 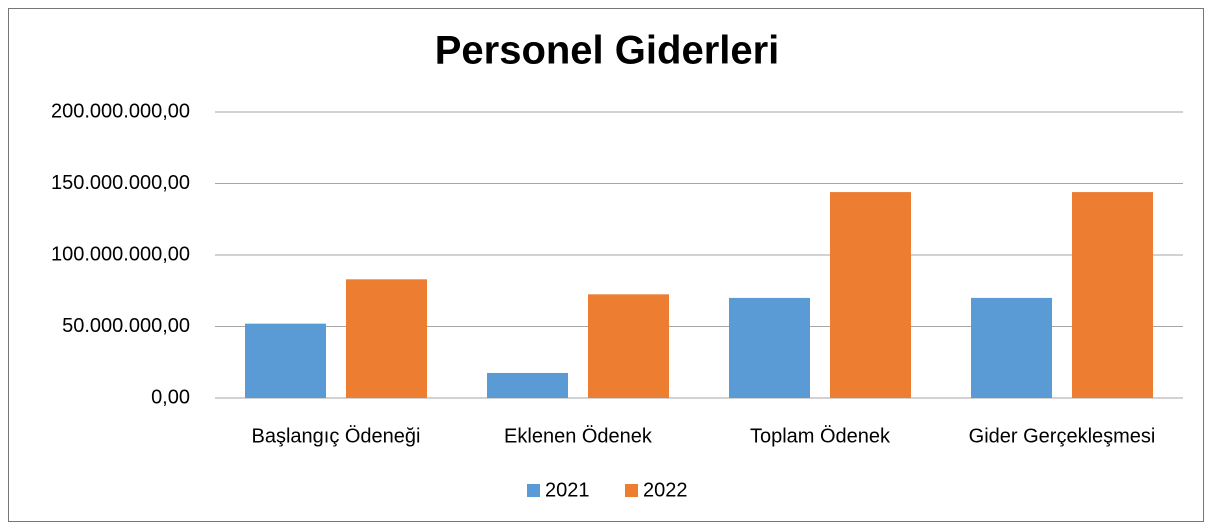 I want to click on y-tick-label: 0,00, so click(x=170, y=397).